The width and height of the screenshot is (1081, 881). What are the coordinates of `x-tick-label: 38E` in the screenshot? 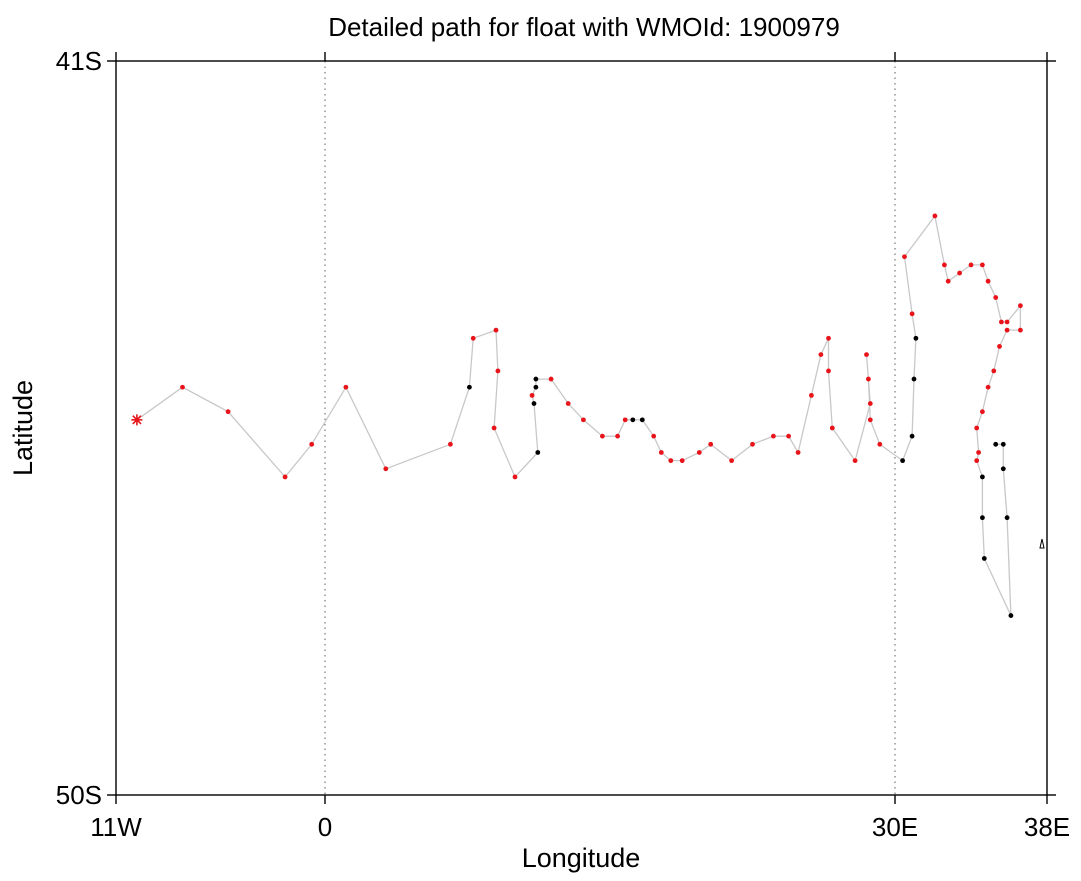 It's located at (1047, 827).